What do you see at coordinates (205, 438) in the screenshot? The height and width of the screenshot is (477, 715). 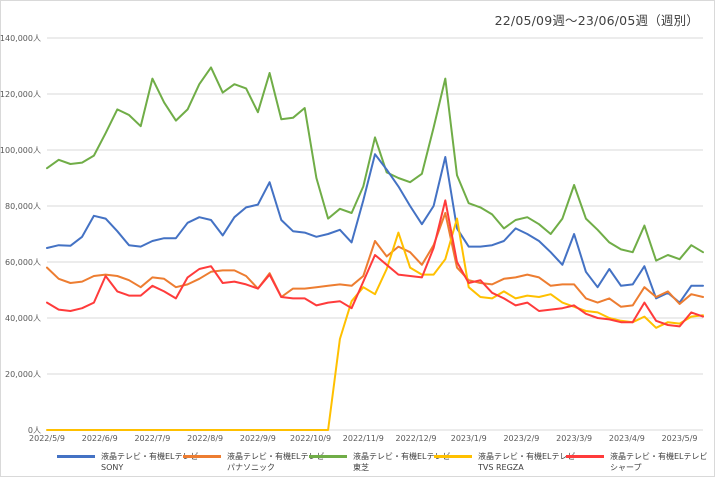 I see `x-tick-label: 2022/8/9` at bounding box center [205, 438].